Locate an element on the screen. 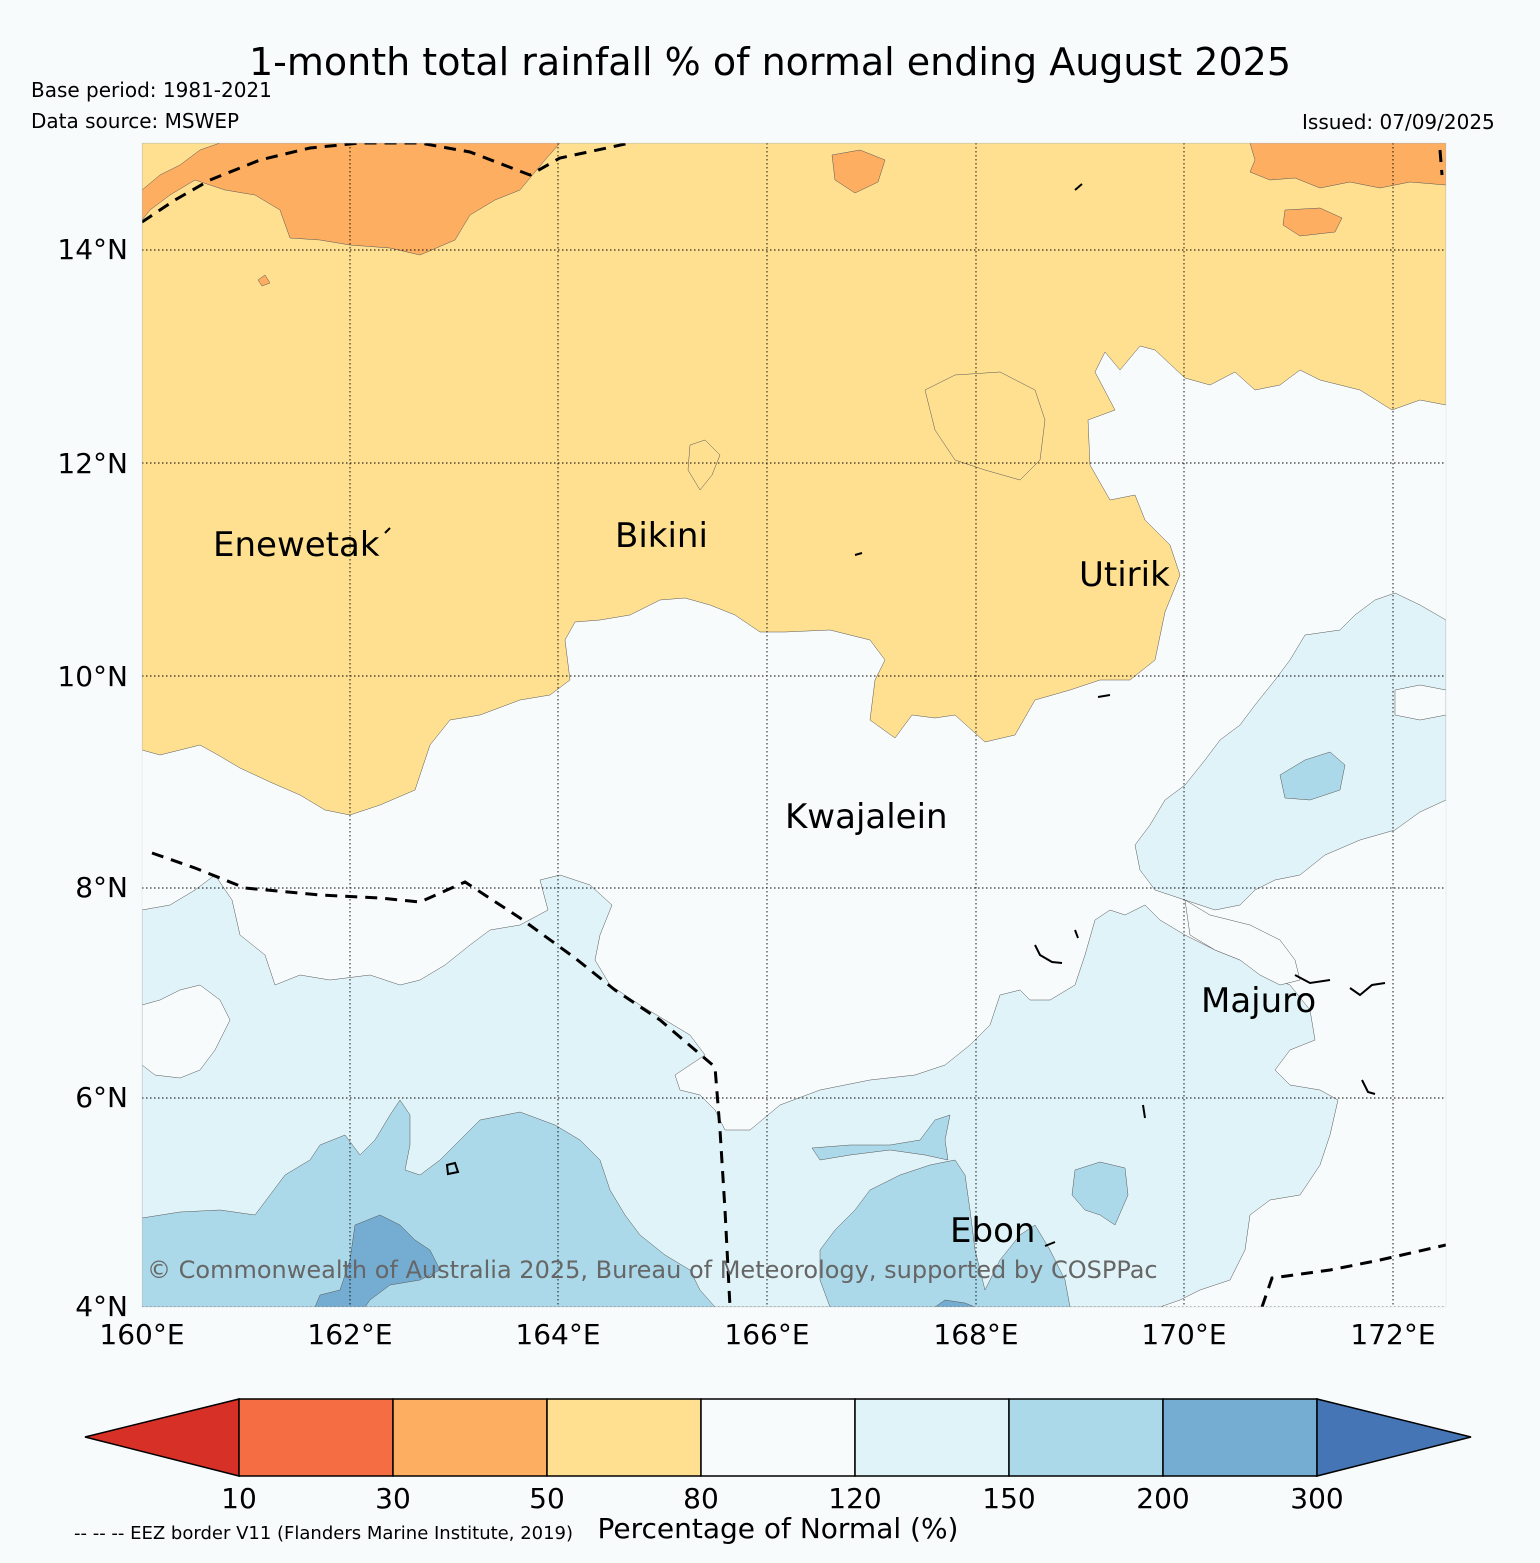  band-80-120-hole-b is located at coordinates (186, 1031).